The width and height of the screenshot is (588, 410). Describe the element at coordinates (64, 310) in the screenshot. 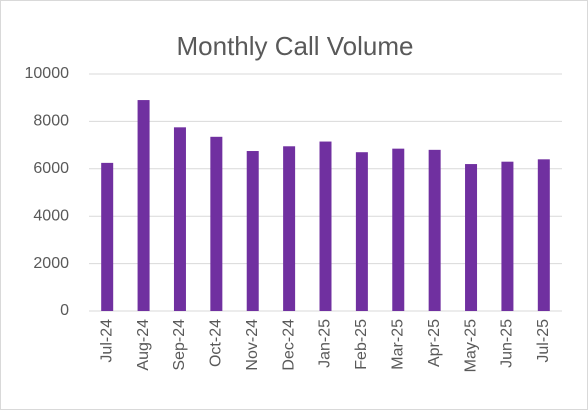

I see `y-tick-label: 0` at that location.